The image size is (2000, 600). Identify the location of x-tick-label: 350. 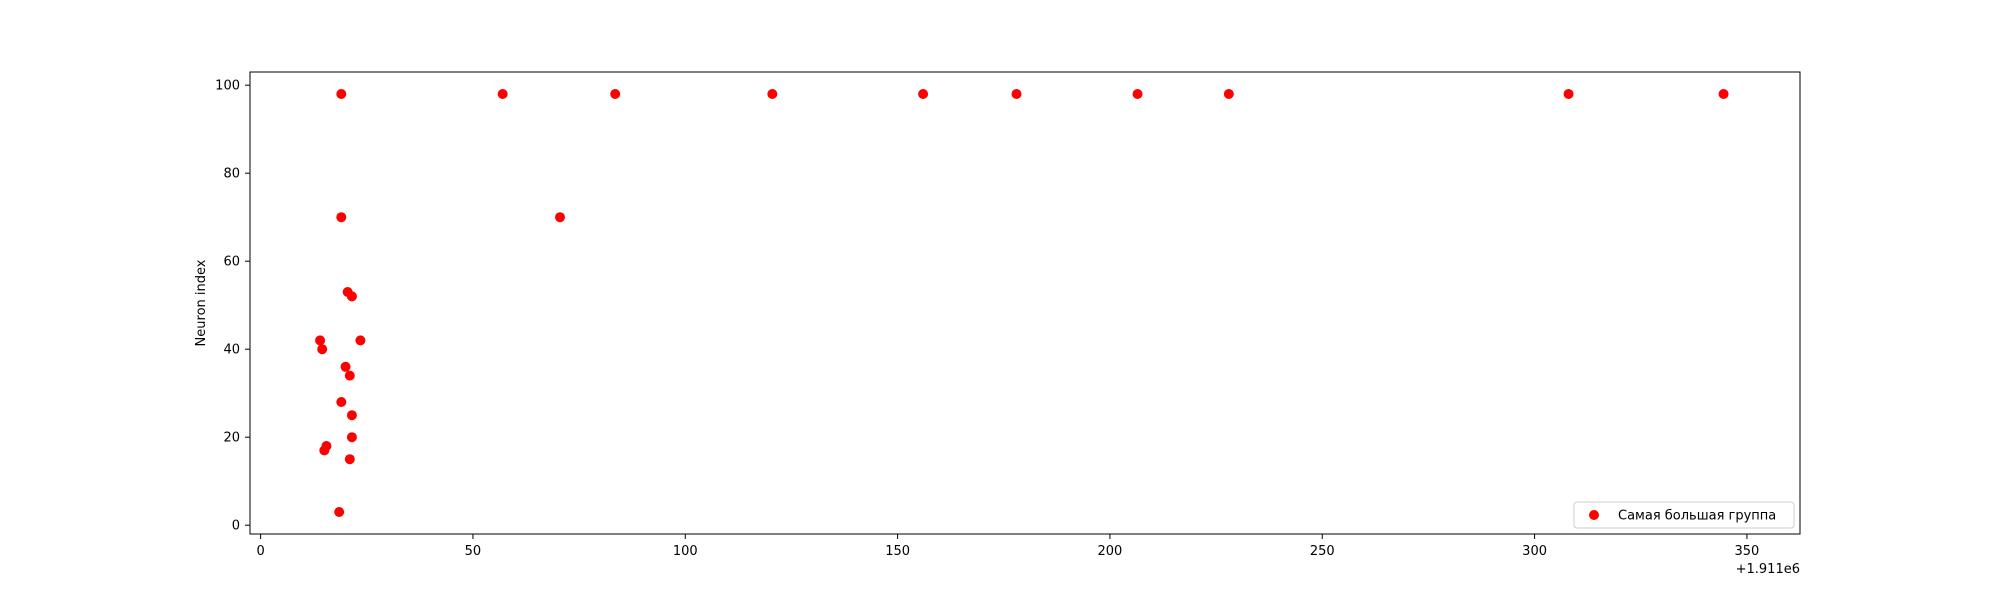
(1747, 551).